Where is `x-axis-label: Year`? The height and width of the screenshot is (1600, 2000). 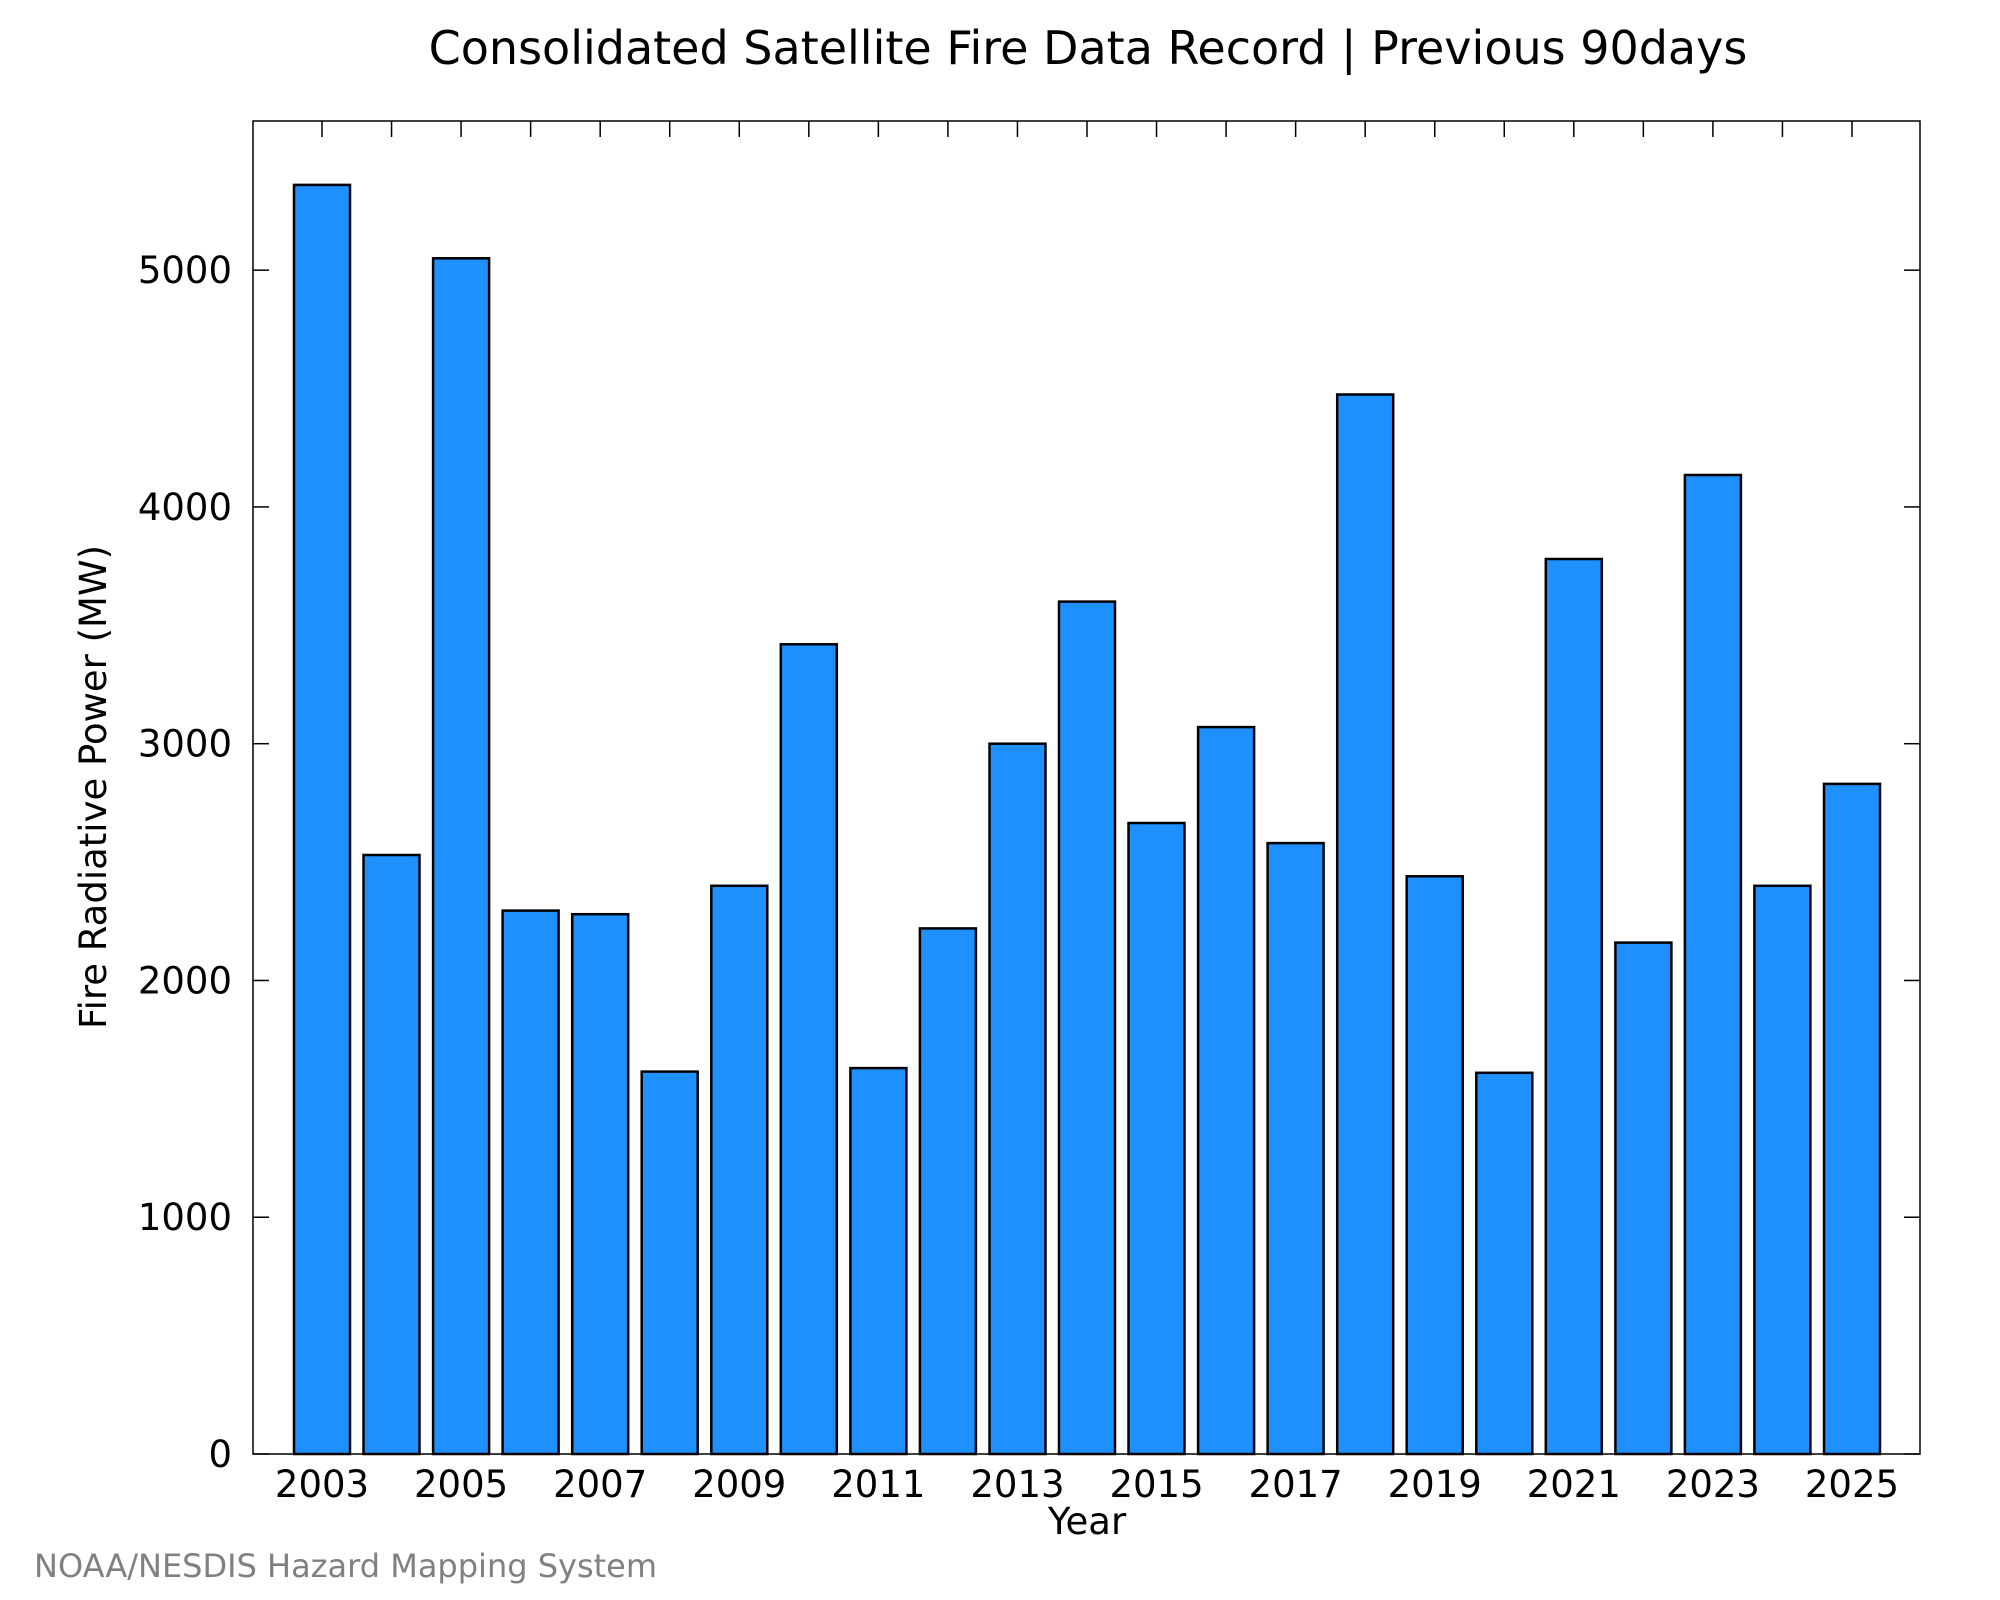
x-axis-label: Year is located at coordinates (1087, 1521).